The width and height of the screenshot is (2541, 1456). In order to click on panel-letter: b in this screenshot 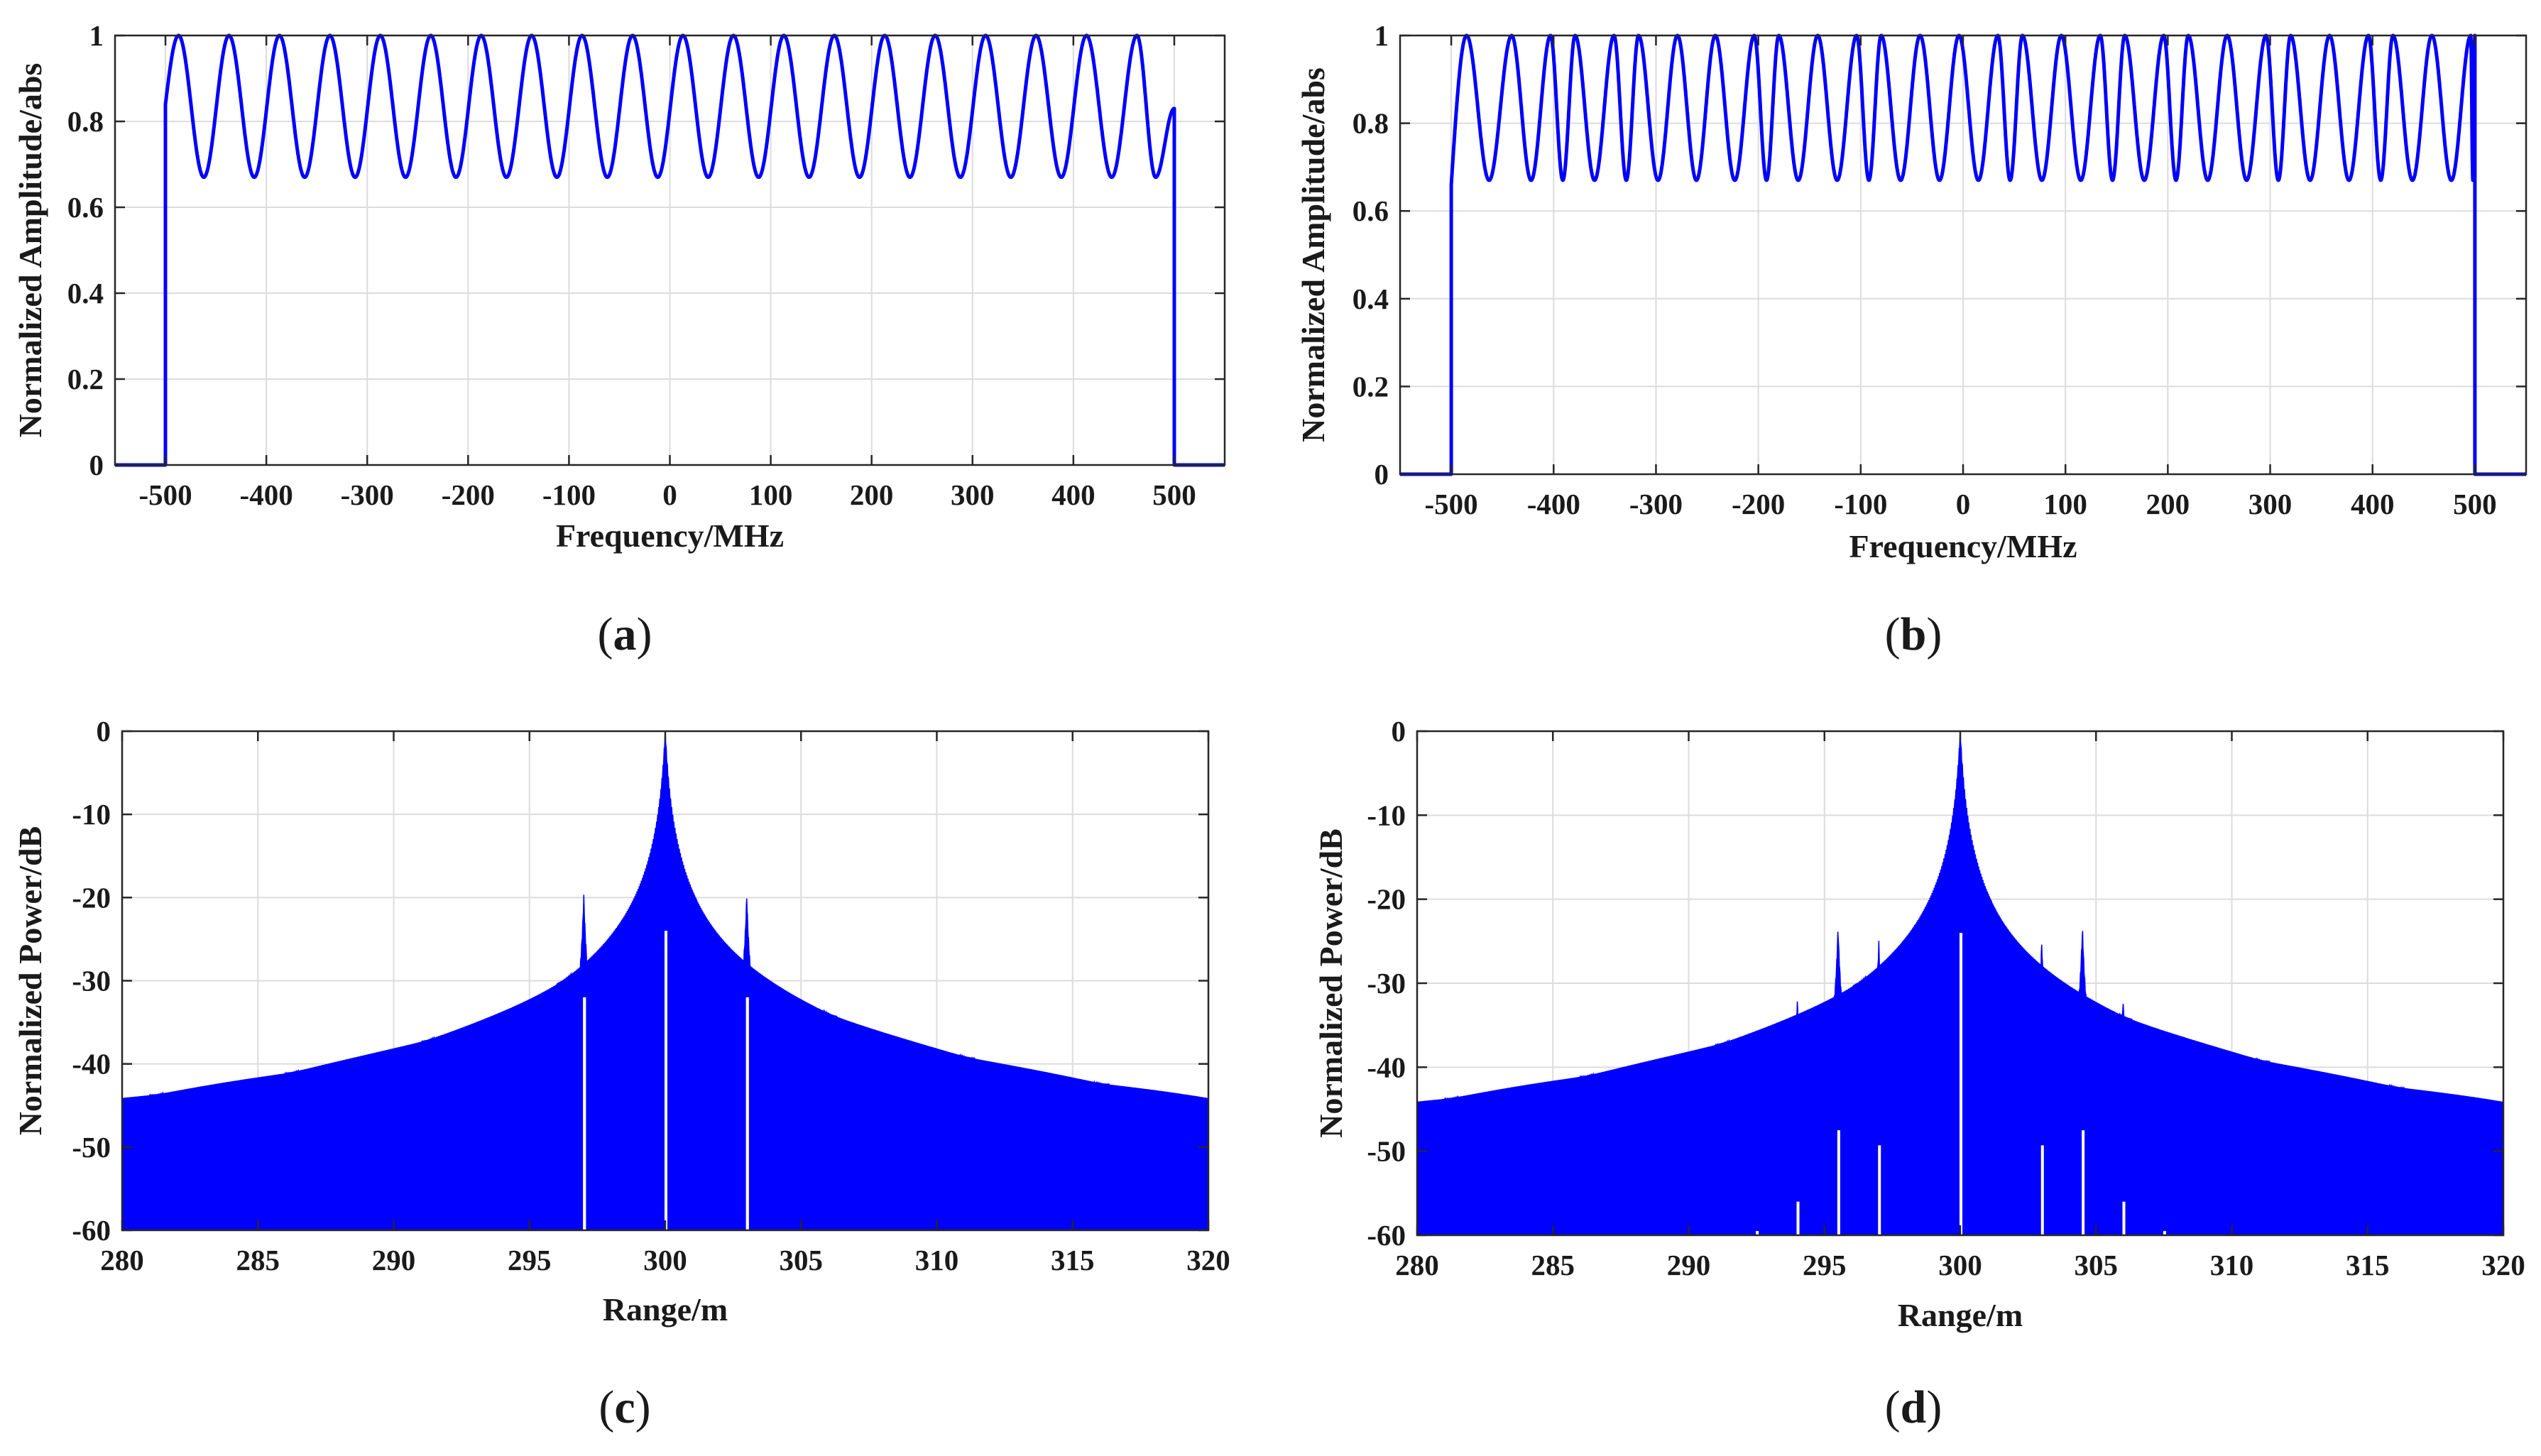, I will do `click(1914, 634)`.